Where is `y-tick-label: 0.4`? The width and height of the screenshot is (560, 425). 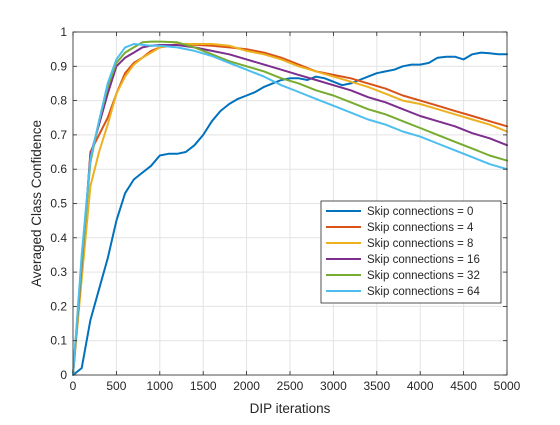
y-tick-label: 0.4 is located at coordinates (58, 238).